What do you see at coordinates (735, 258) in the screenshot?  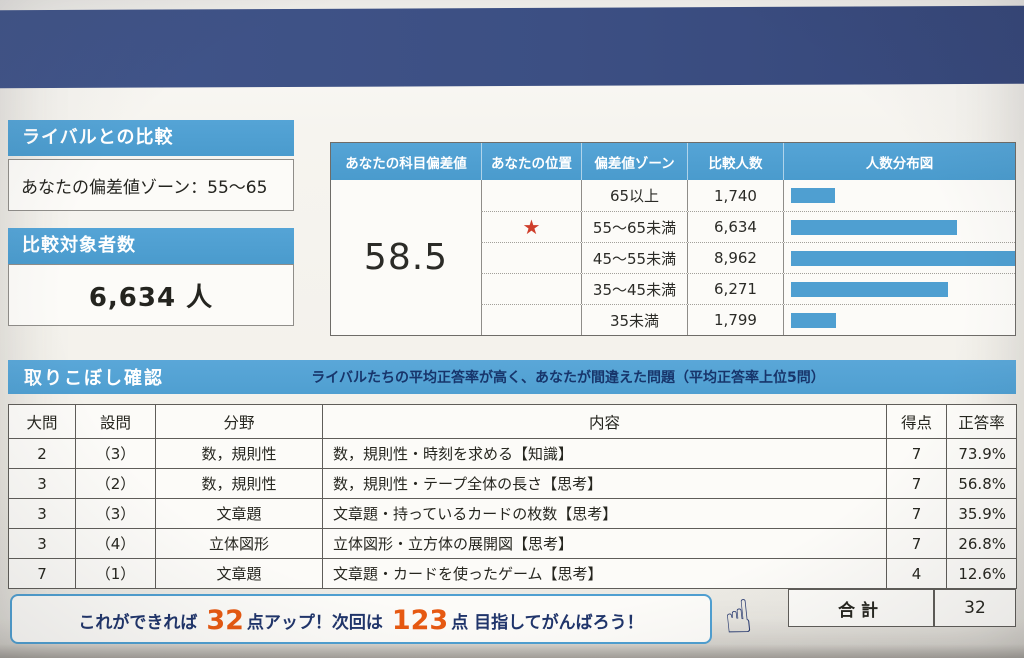 I see `count-value: 8,962` at bounding box center [735, 258].